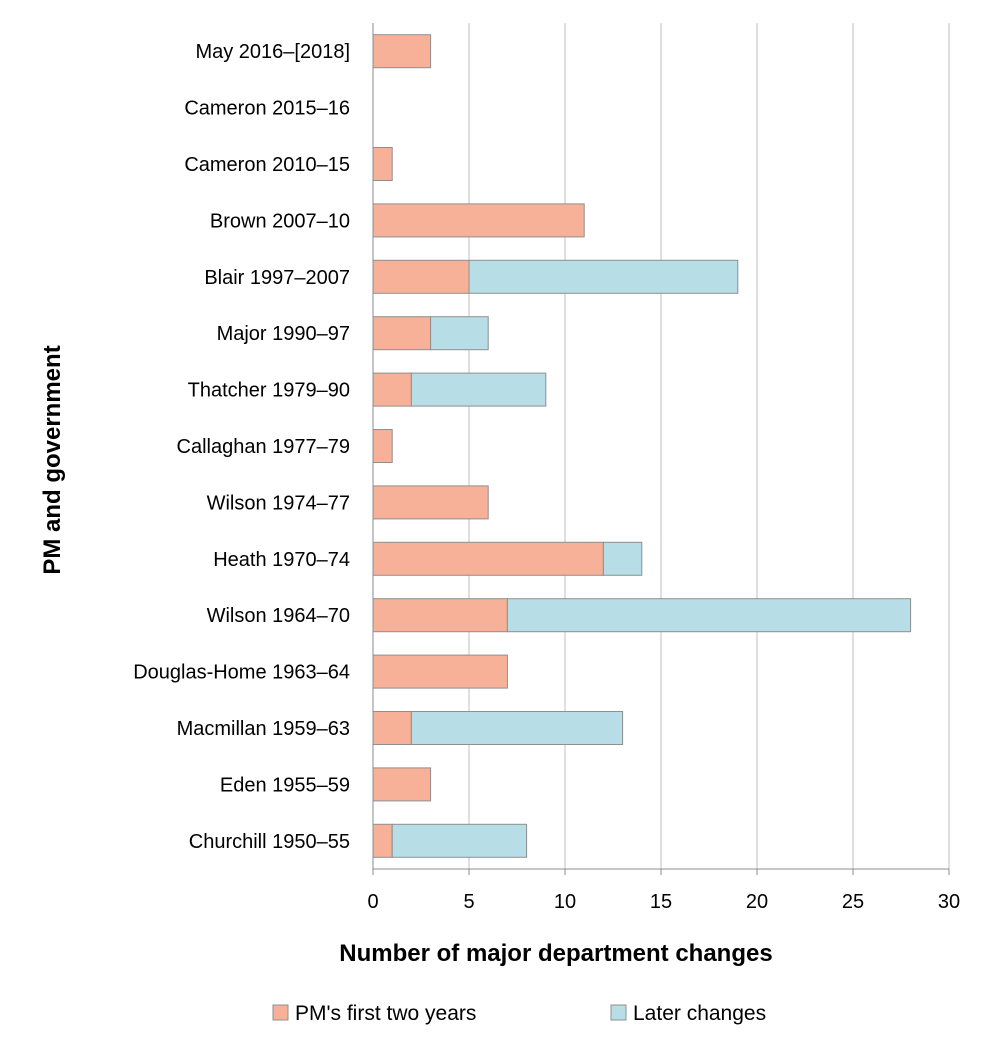  I want to click on category-label: Major 1990–97, so click(283, 334).